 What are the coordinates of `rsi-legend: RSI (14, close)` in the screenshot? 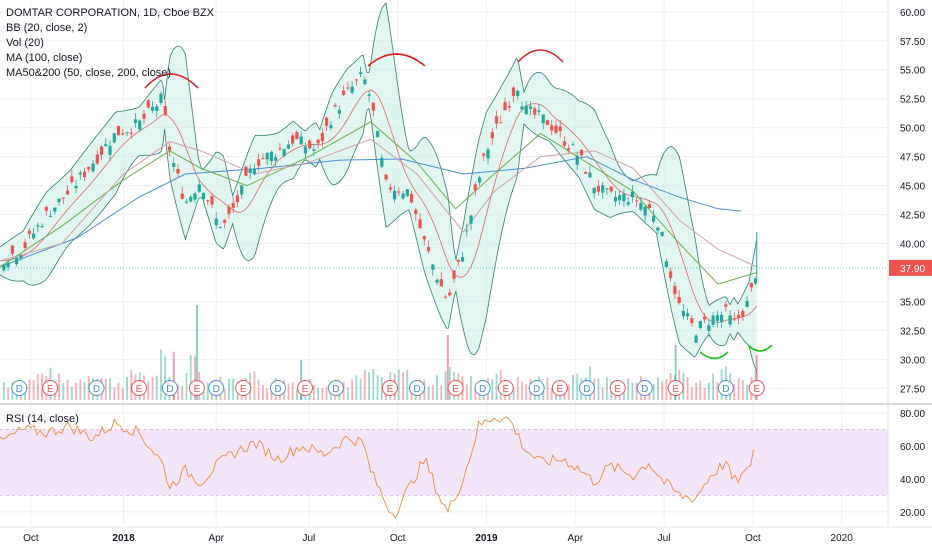 It's located at (42, 419).